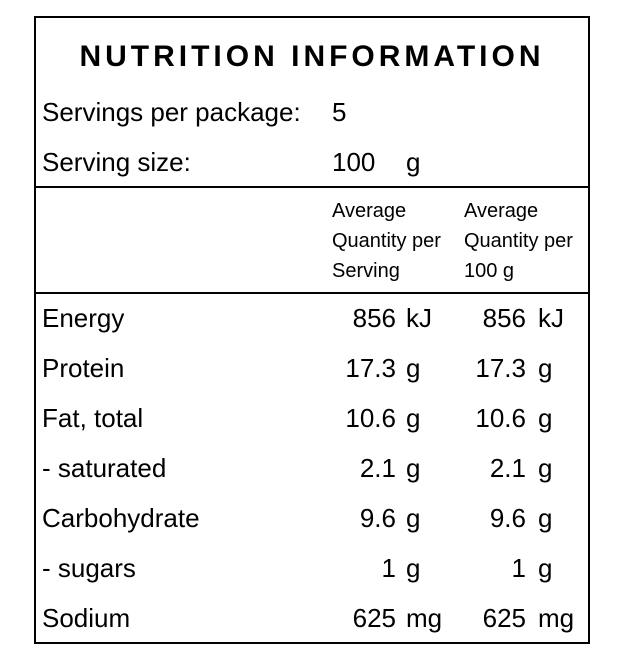  I want to click on header-divider, so click(312, 187).